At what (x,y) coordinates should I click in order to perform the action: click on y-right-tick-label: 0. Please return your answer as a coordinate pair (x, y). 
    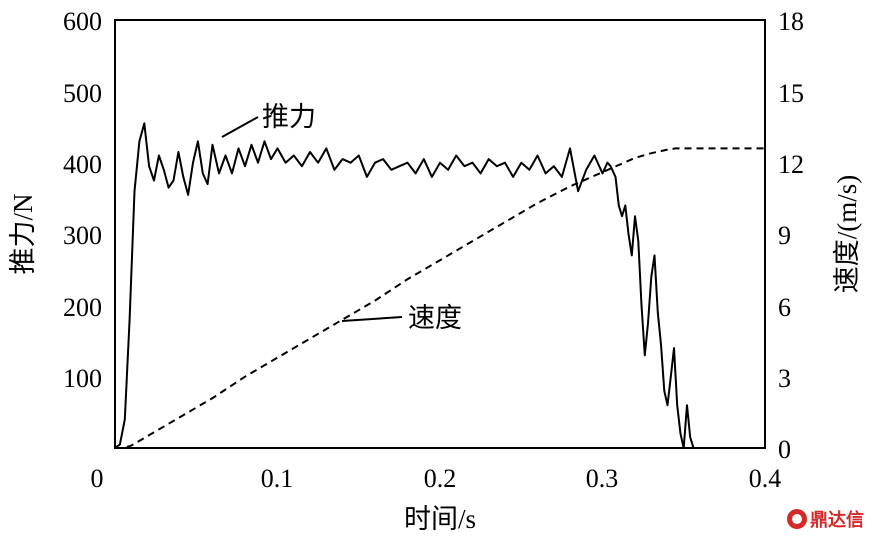
    Looking at the image, I should click on (784, 449).